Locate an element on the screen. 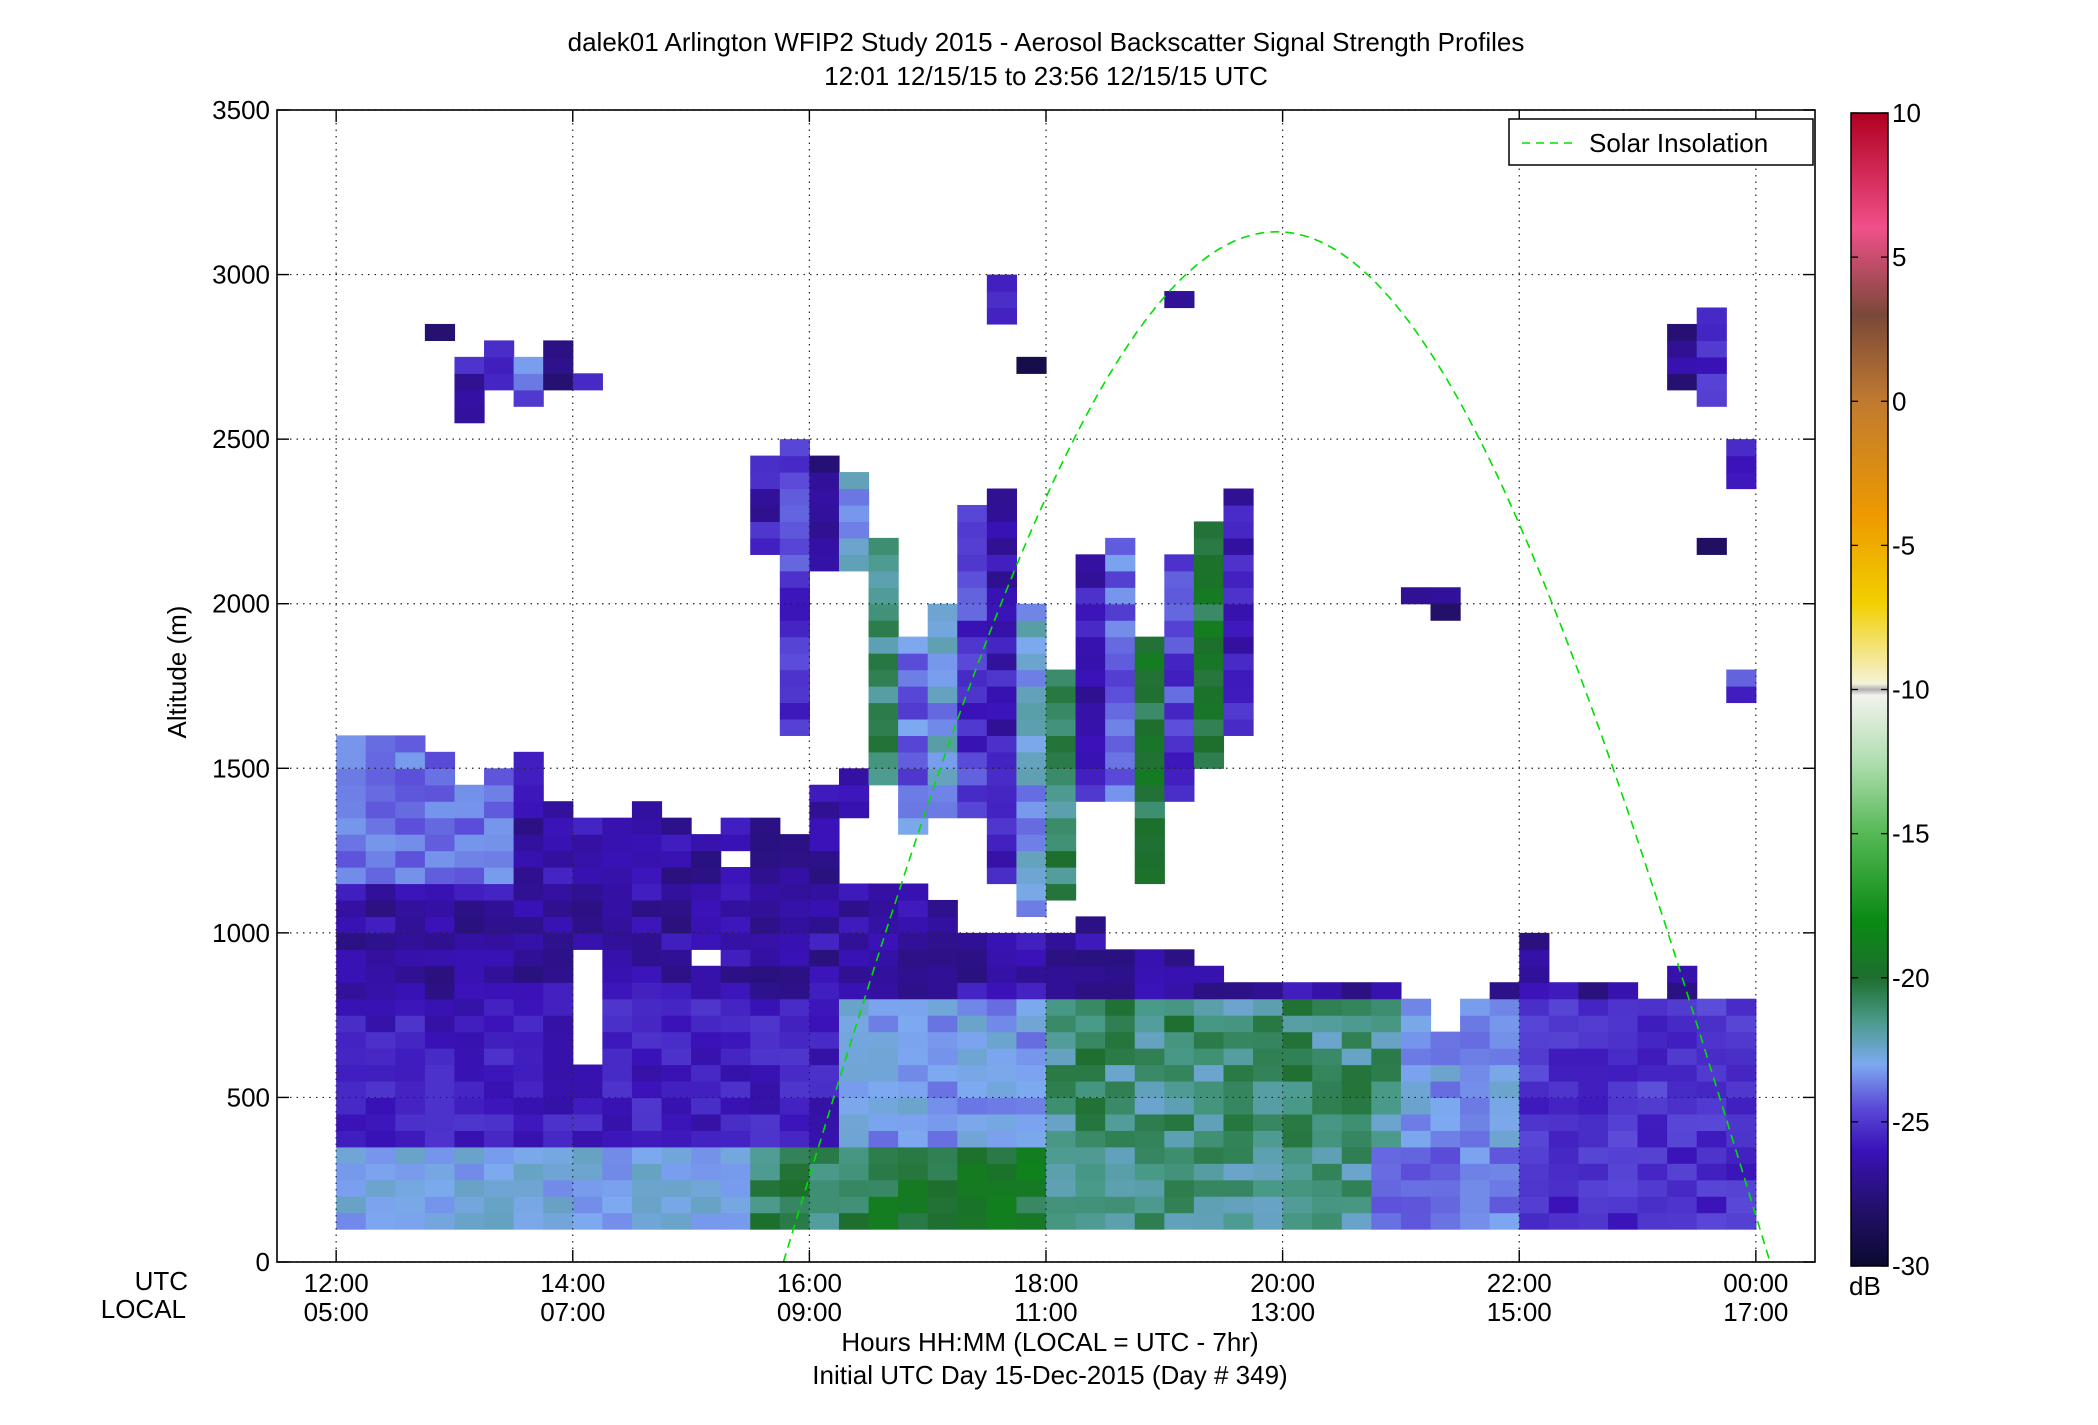 The width and height of the screenshot is (2098, 1425). x-tick-label-local: 09:00 is located at coordinates (809, 1312).